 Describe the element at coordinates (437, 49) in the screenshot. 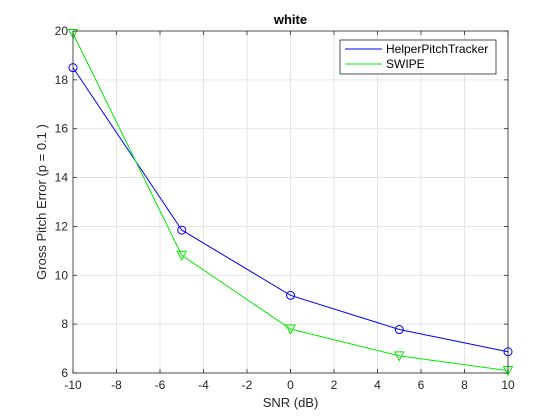

I see `legend-label: HelperPitchTracker` at that location.